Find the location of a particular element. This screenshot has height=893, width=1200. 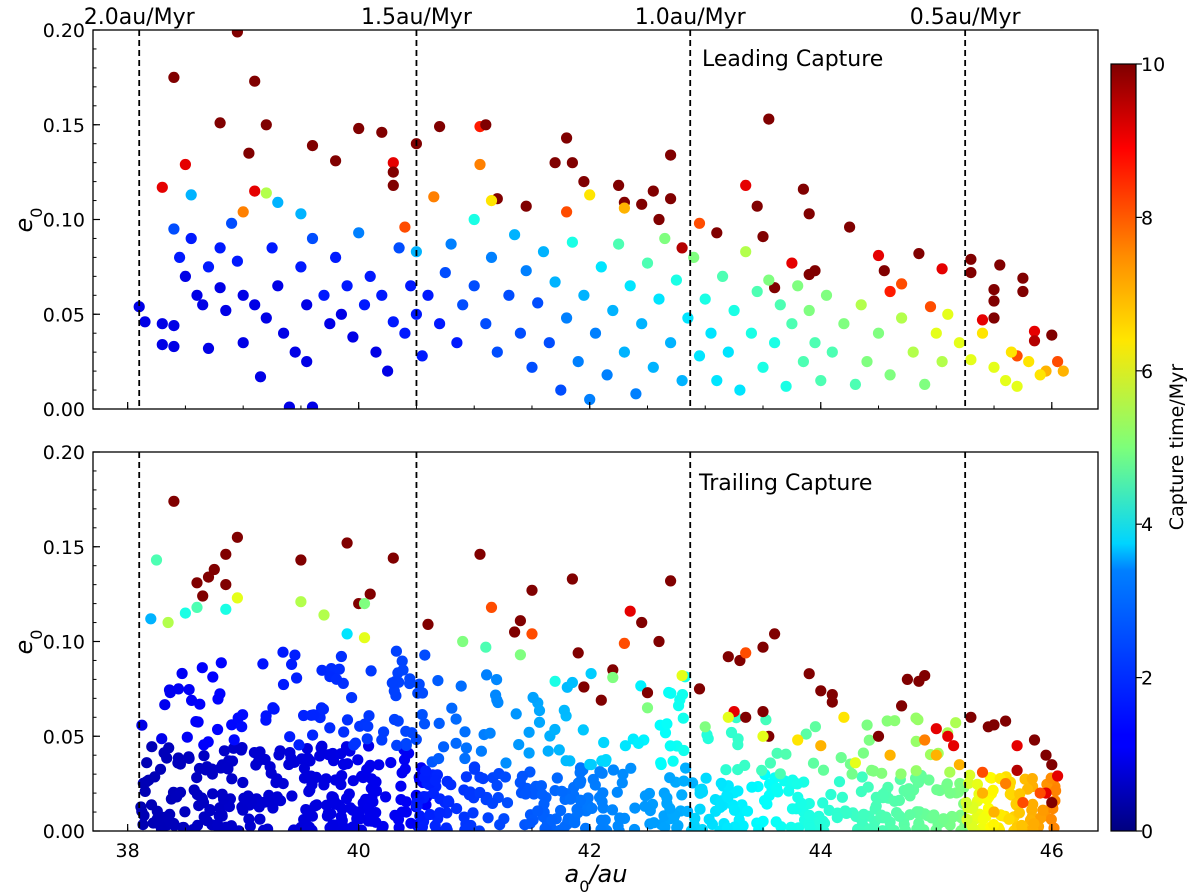

colorbar-gradient is located at coordinates (1123, 447).